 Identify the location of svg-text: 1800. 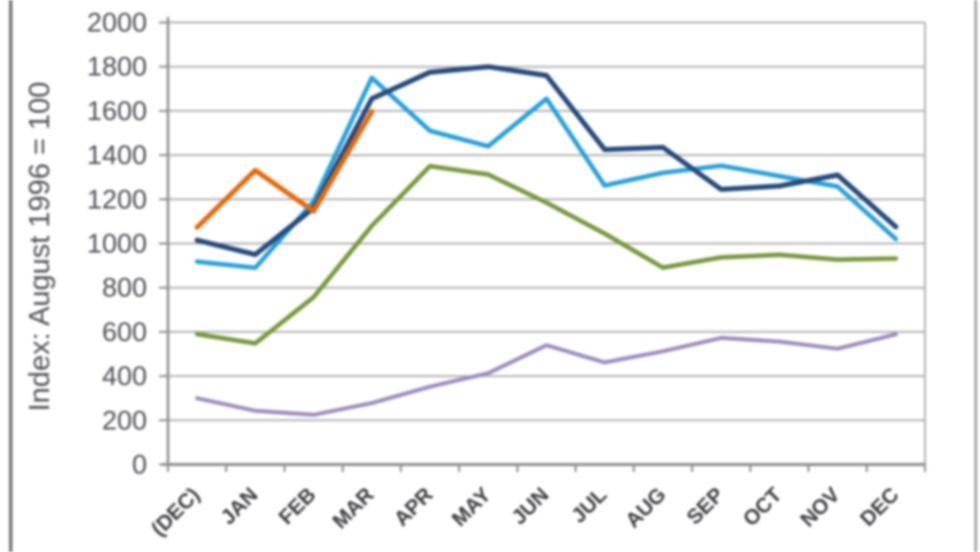
(117, 67).